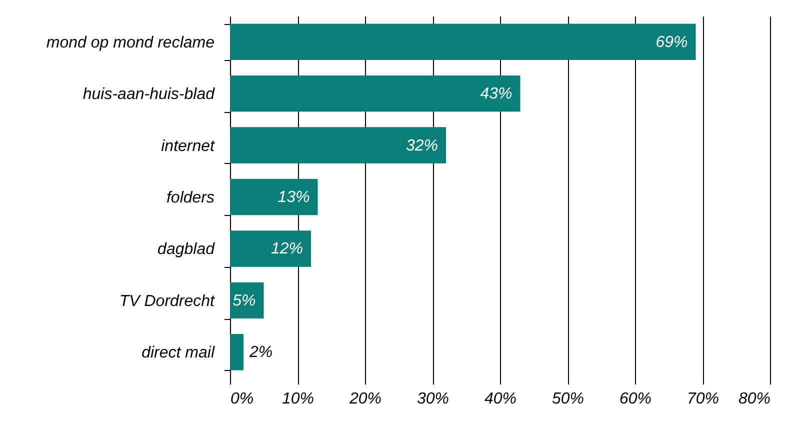  I want to click on x-tick-label: 20%, so click(365, 399).